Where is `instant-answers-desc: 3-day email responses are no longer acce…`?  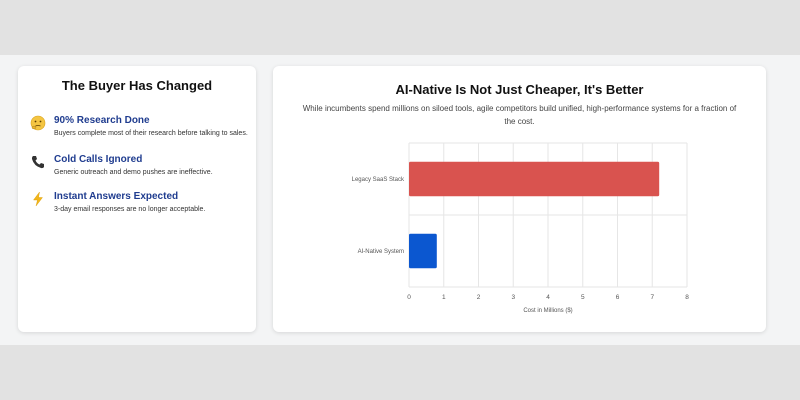
instant-answers-desc: 3-day email responses are no longer acce… is located at coordinates (130, 209).